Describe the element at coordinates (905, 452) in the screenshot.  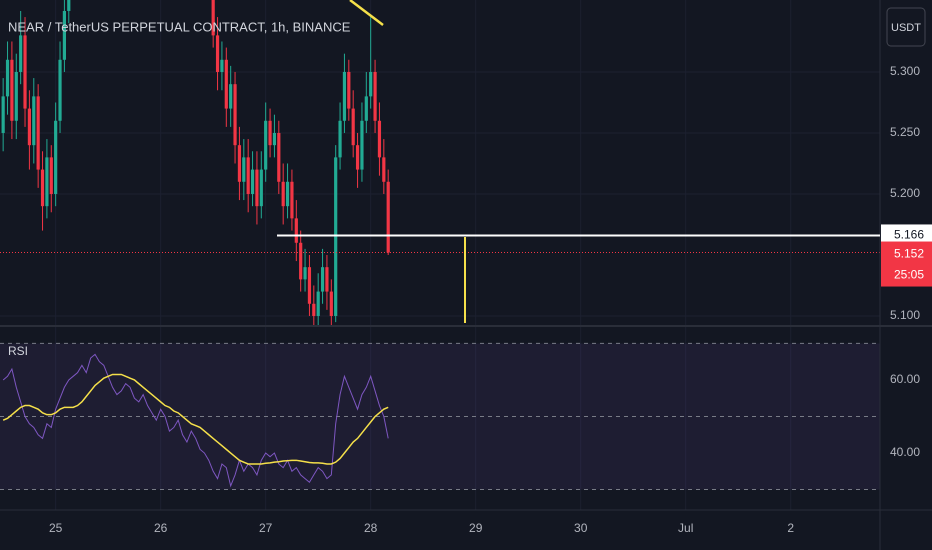
I see `rsi-tick-label: 40.00` at that location.